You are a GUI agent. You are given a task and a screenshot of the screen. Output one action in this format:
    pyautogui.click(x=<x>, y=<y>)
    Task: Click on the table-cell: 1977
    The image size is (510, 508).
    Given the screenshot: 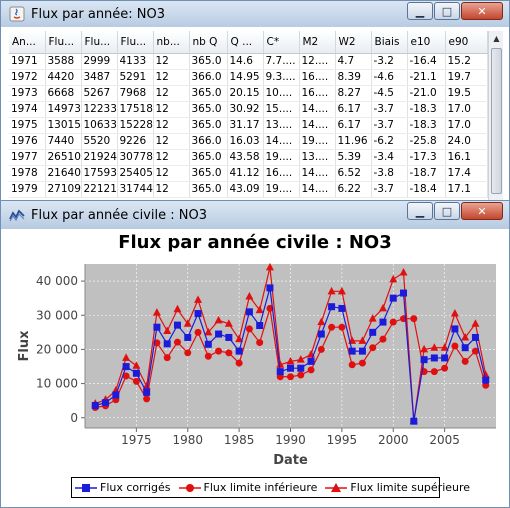 What is the action you would take?
    pyautogui.click(x=27, y=157)
    